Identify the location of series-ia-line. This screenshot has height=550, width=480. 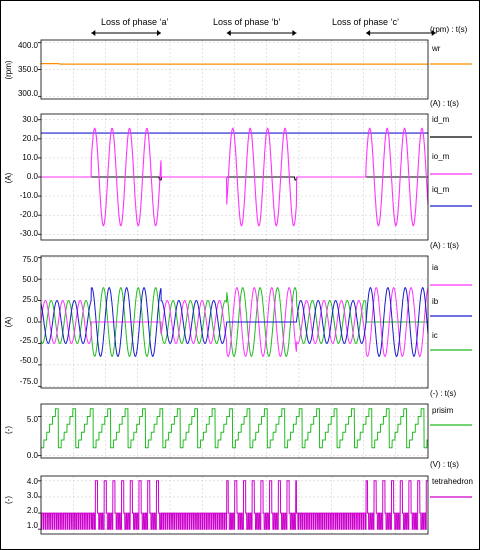
(234, 322).